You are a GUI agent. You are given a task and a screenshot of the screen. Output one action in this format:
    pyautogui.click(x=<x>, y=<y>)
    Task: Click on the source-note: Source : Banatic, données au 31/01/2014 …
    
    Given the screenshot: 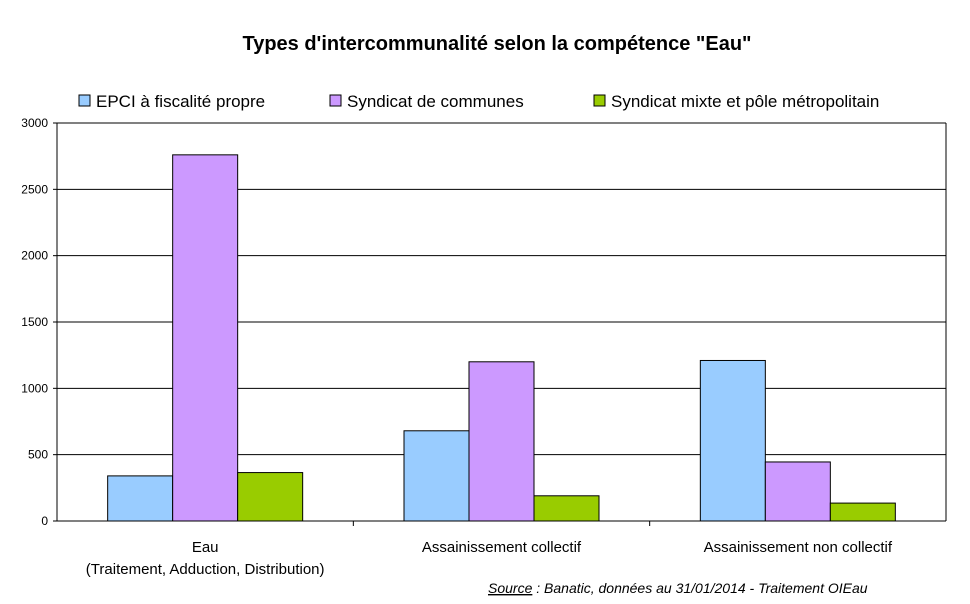 What is the action you would take?
    pyautogui.click(x=678, y=588)
    